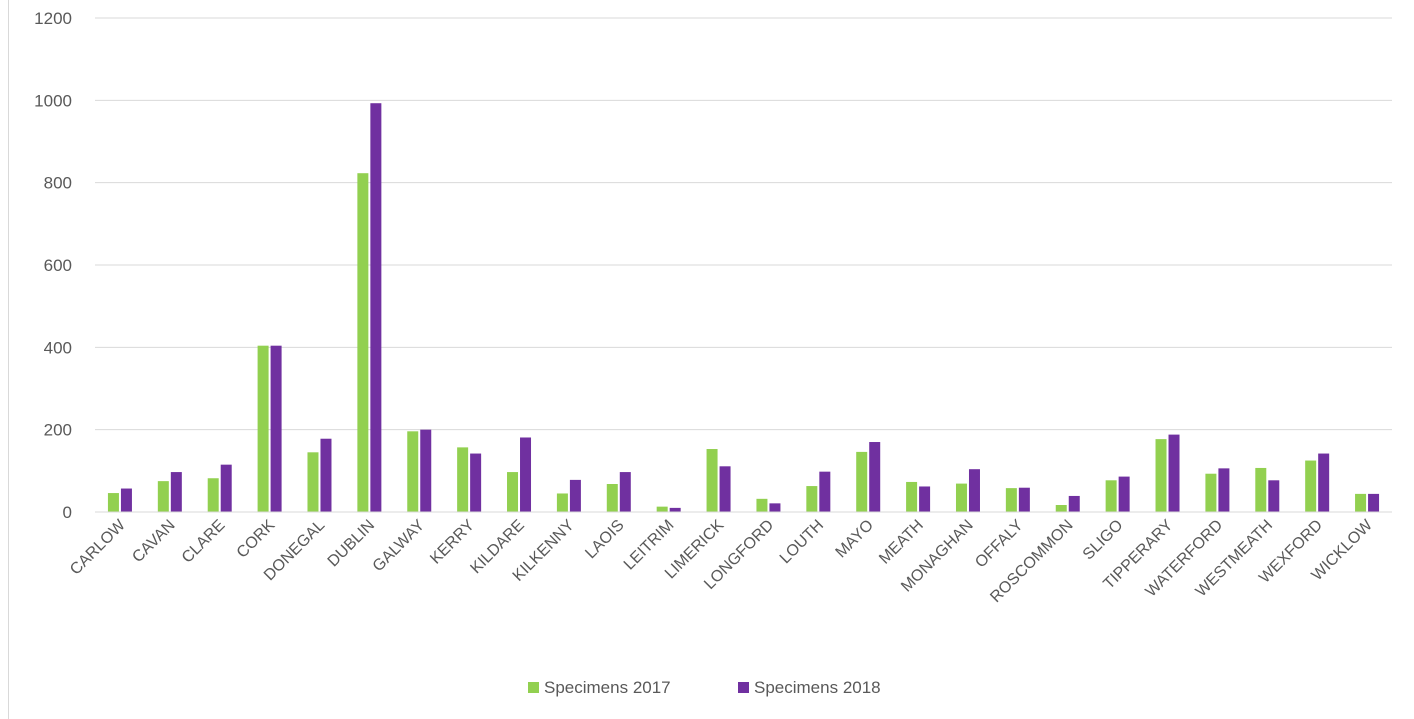 This screenshot has height=719, width=1414. I want to click on x-tick-label: LAOIS, so click(604, 539).